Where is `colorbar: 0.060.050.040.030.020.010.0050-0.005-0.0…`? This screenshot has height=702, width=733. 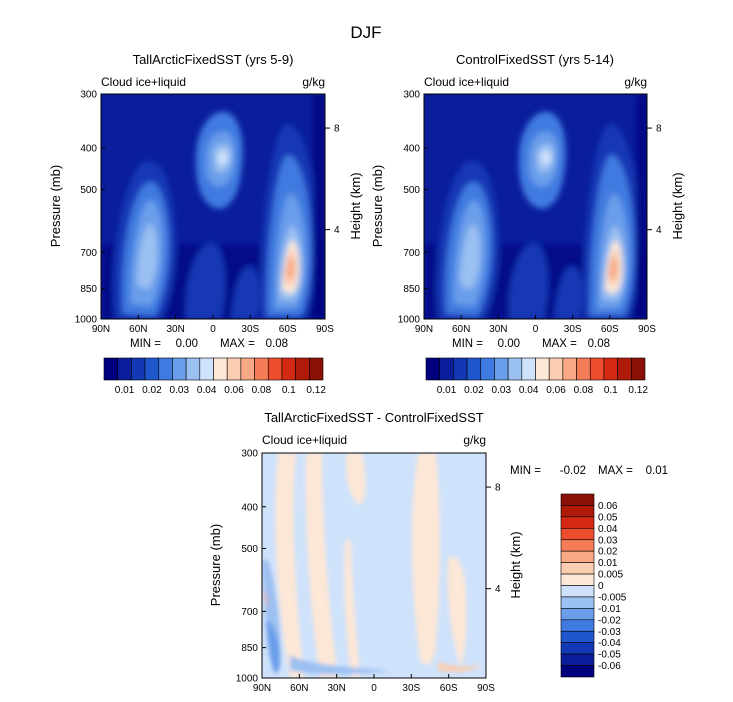 colorbar: 0.060.050.040.030.020.010.0050-0.005-0.0… is located at coordinates (593, 585).